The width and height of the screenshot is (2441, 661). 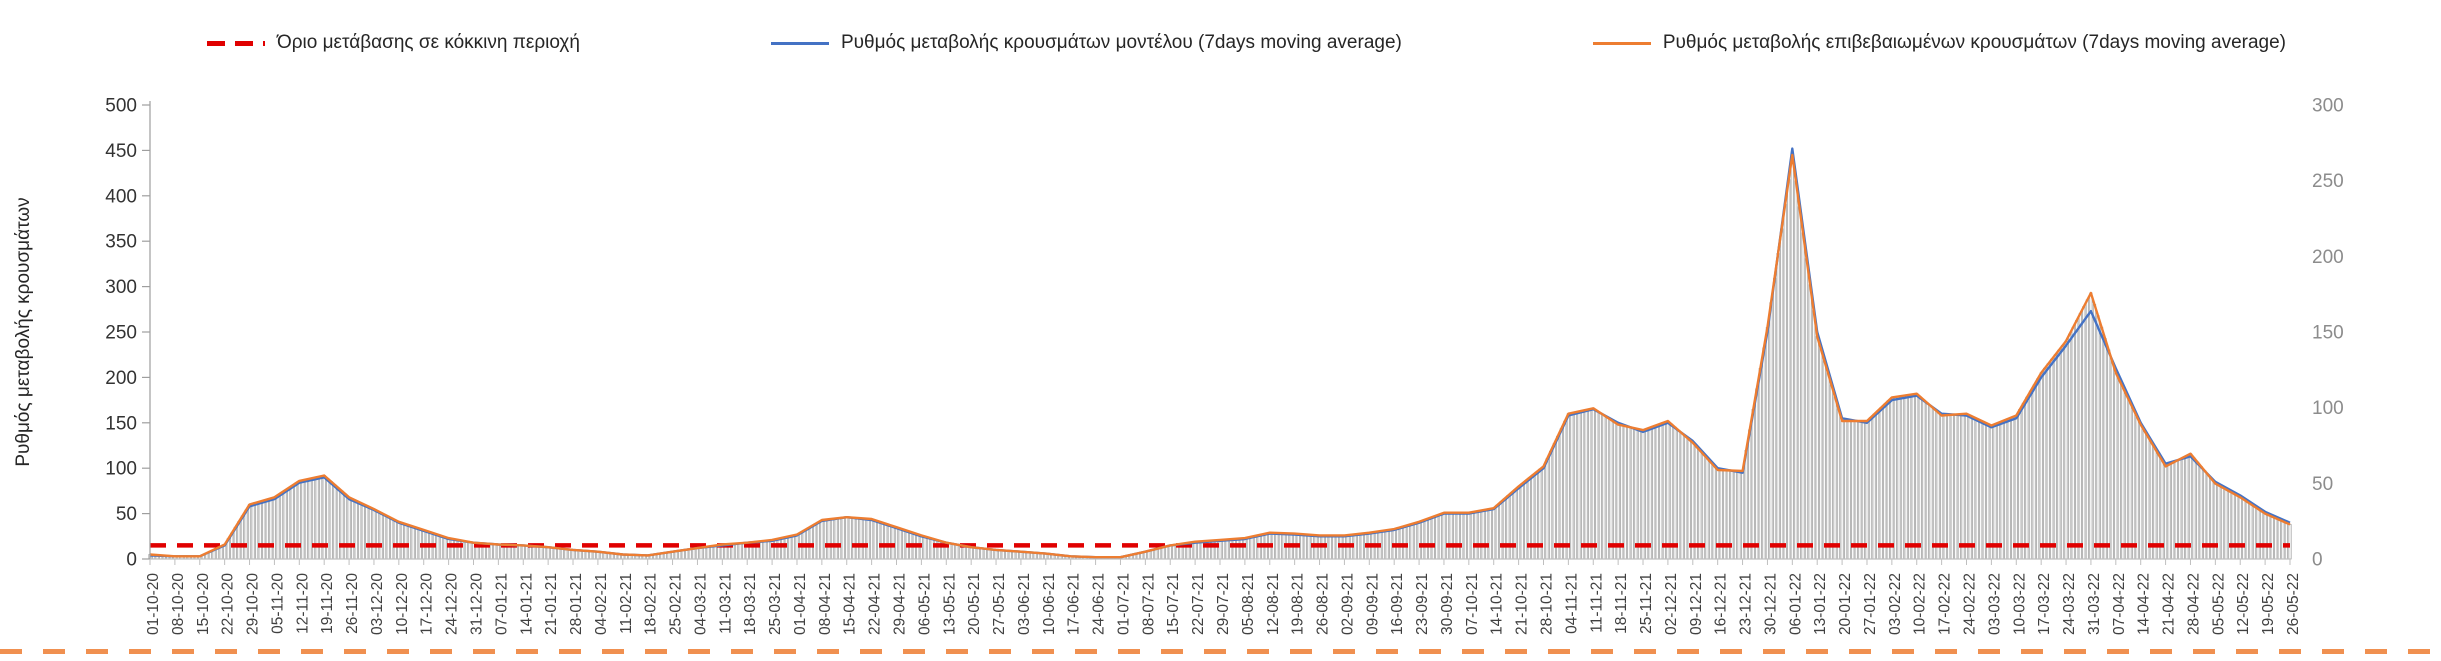 What do you see at coordinates (1497, 604) in the screenshot?
I see `x-axis-label: 14-10-21` at bounding box center [1497, 604].